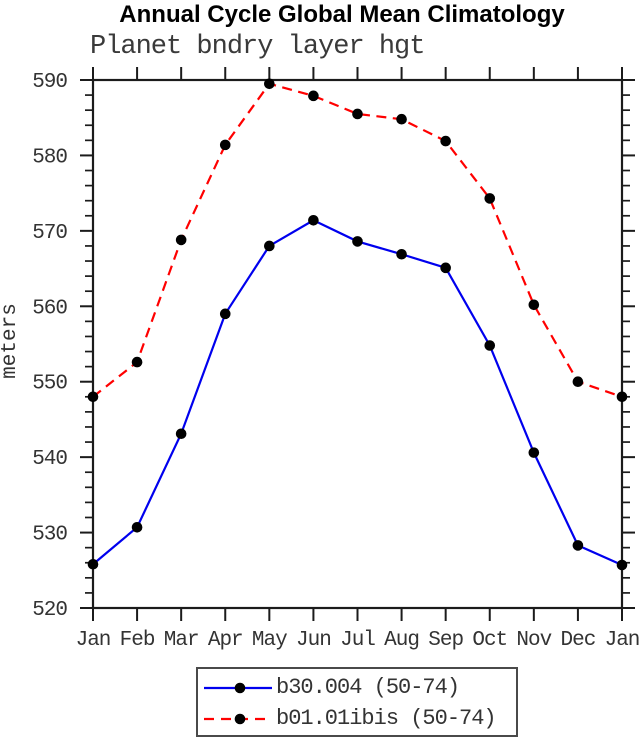 The width and height of the screenshot is (639, 741). Describe the element at coordinates (357, 640) in the screenshot. I see `svg-text: Jul` at that location.